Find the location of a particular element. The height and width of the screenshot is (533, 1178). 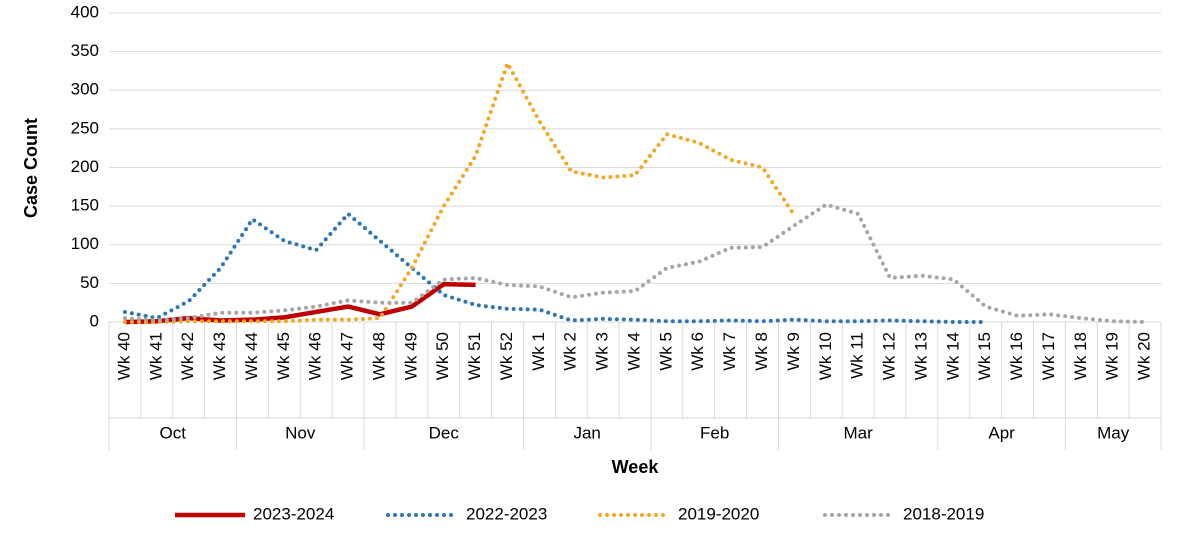

x-tick-label: Wk 7 is located at coordinates (729, 351).